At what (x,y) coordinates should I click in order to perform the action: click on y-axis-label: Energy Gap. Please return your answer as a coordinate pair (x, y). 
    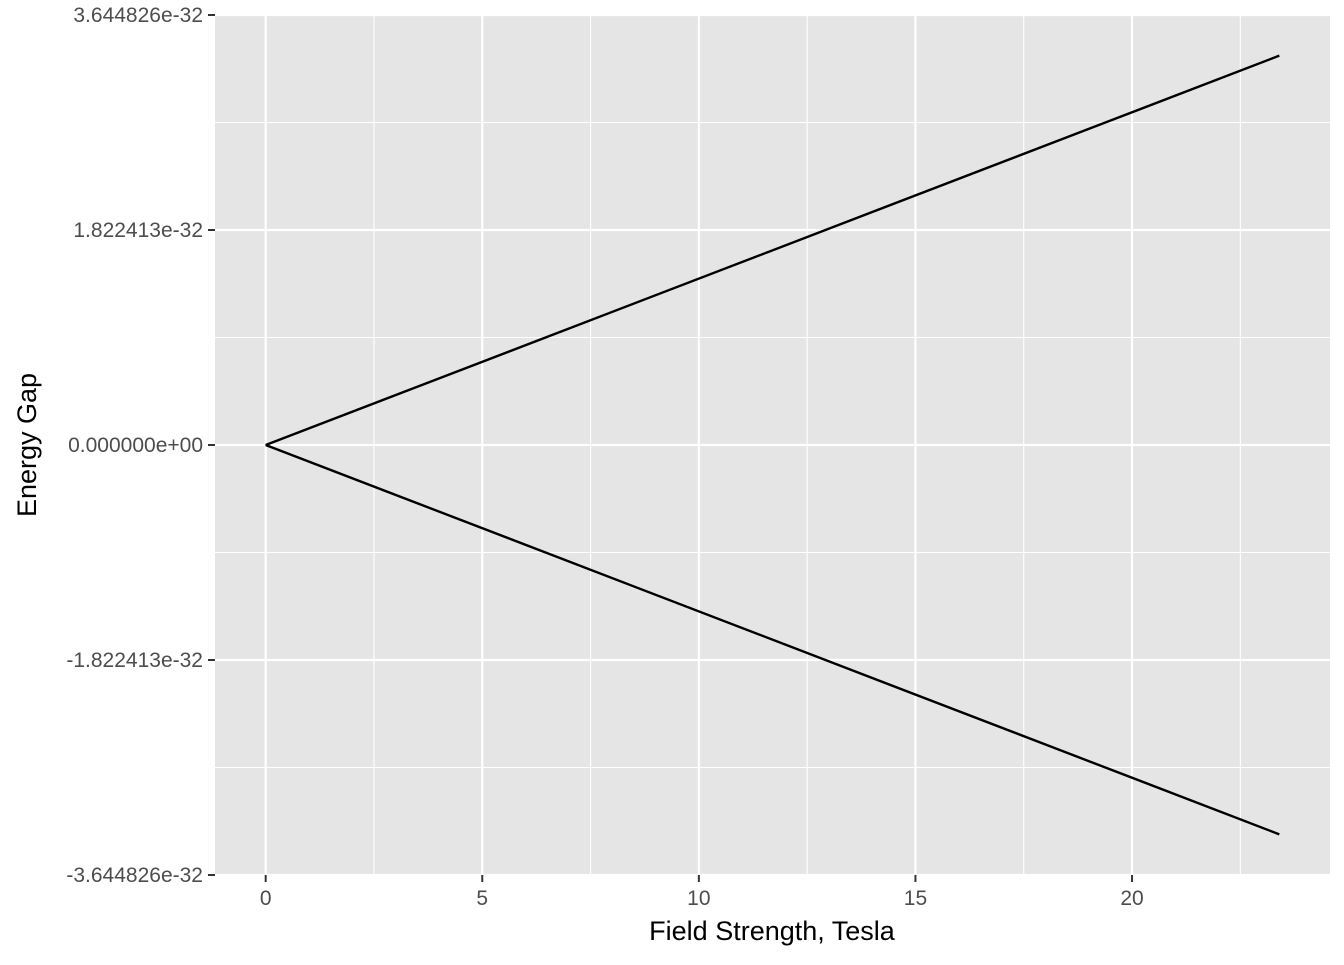
    Looking at the image, I should click on (27, 445).